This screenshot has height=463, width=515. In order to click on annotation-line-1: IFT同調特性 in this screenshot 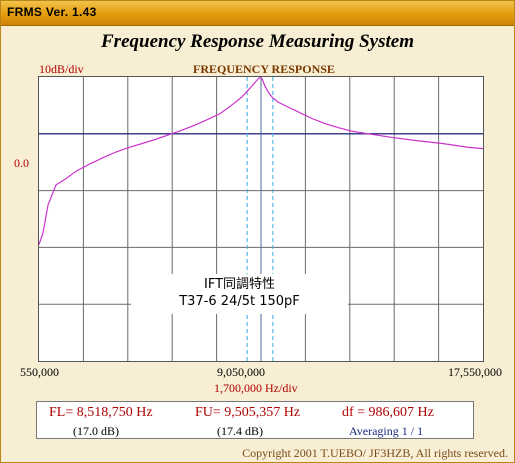, I will do `click(239, 284)`.